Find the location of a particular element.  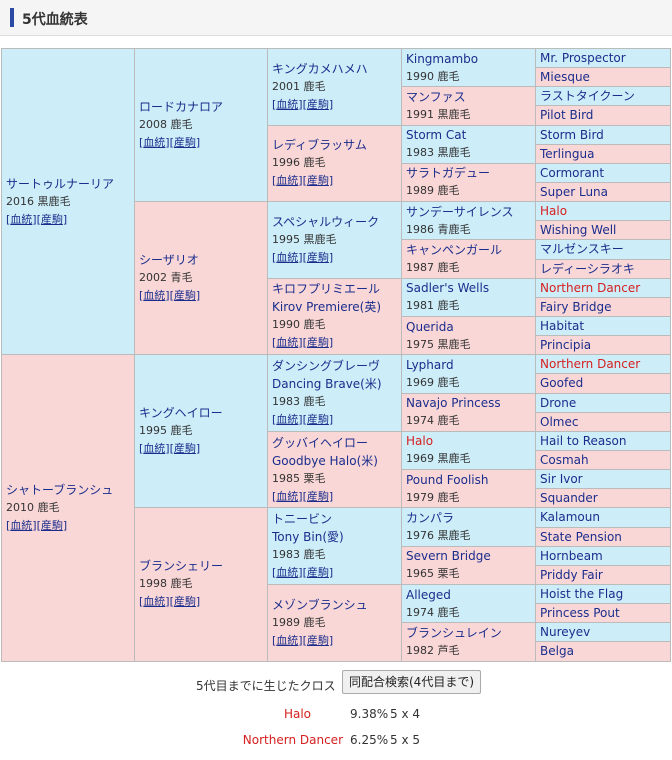

horse-name-link: Querida is located at coordinates (430, 326).